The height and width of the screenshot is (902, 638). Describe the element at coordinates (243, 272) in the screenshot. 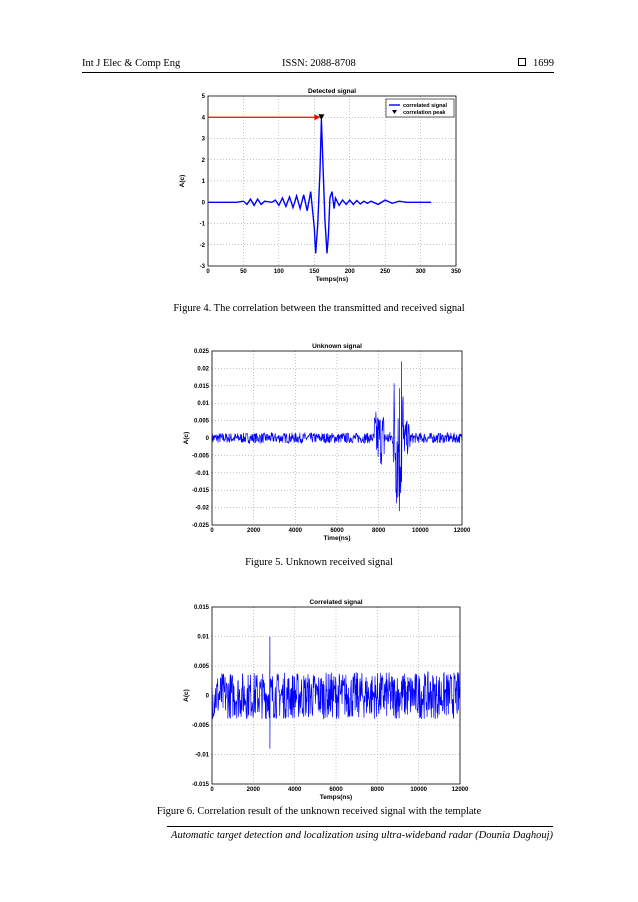

I see `x-tick-label: 50` at that location.